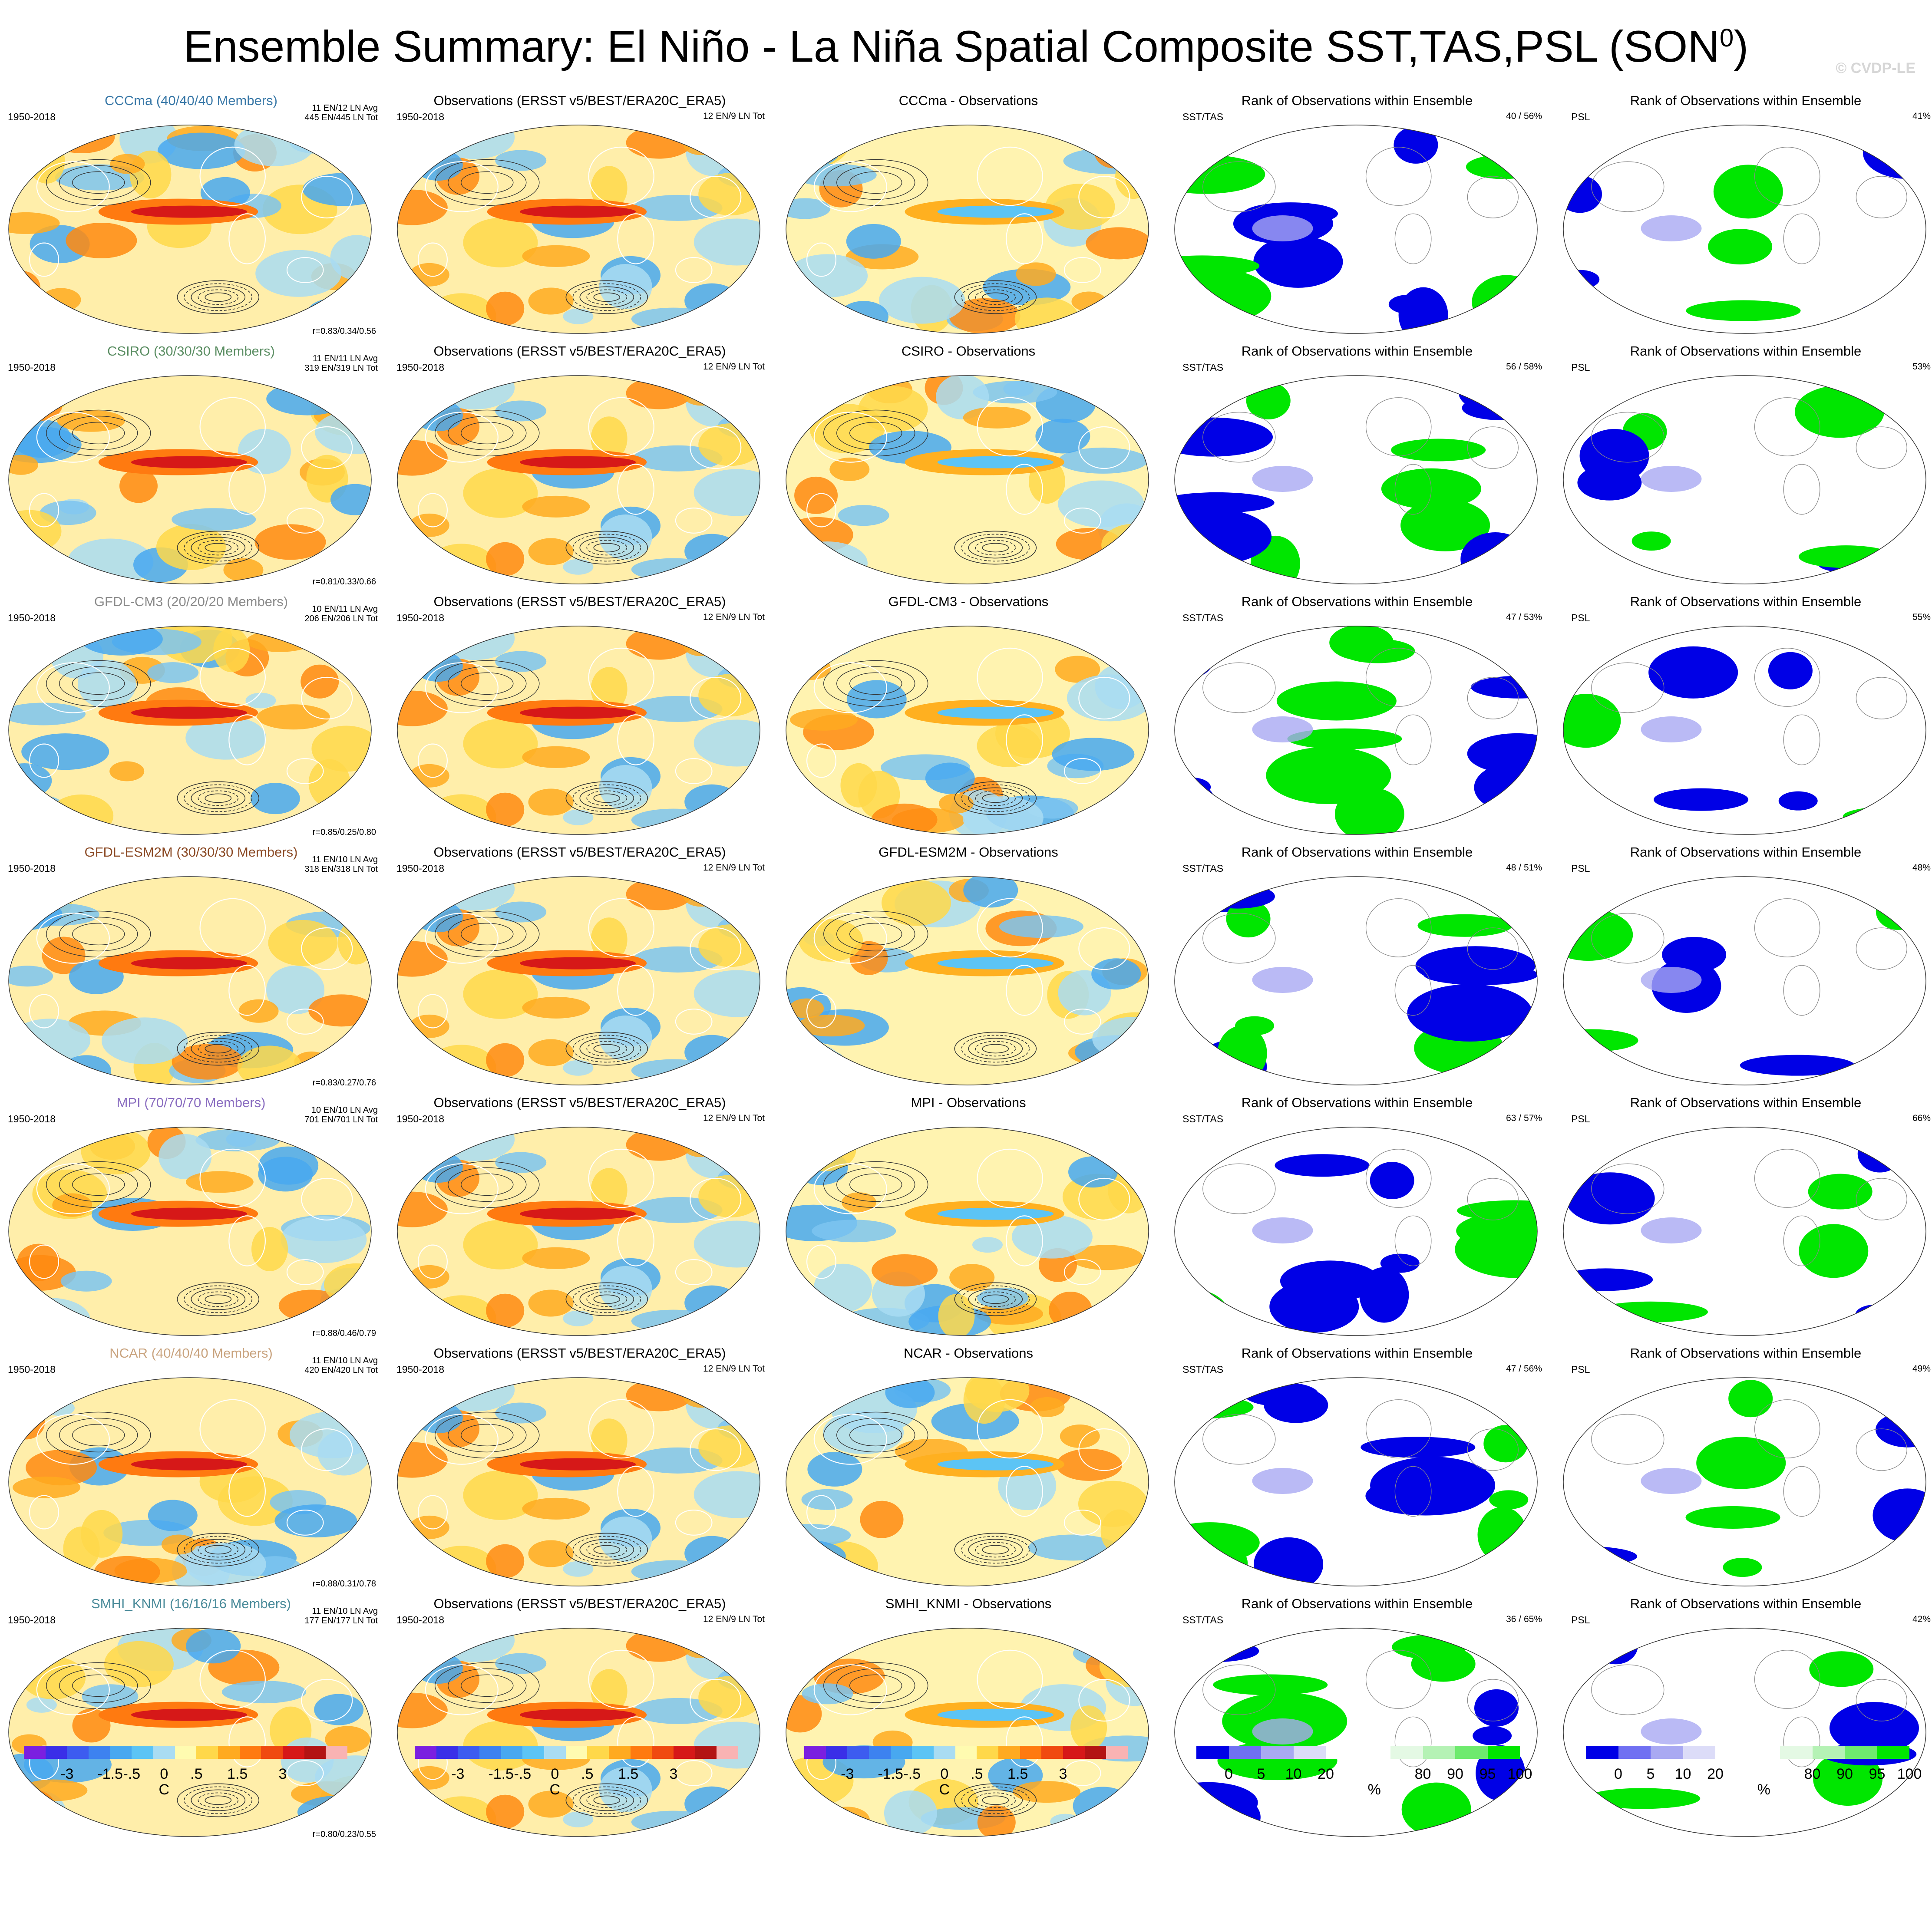 Image resolution: width=1932 pixels, height=1906 pixels. I want to click on member-stats: 11 EN/10 LN Avg 177 EN/177 LN Tot, so click(341, 1616).